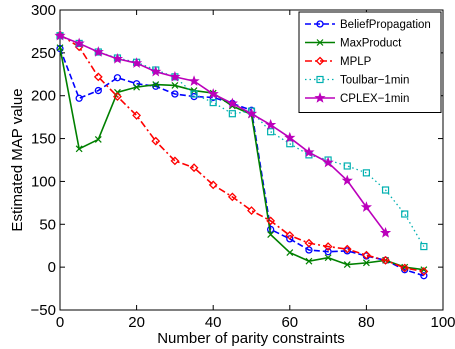  What do you see at coordinates (47, 224) in the screenshot?
I see `y-tick-label: 50` at bounding box center [47, 224].